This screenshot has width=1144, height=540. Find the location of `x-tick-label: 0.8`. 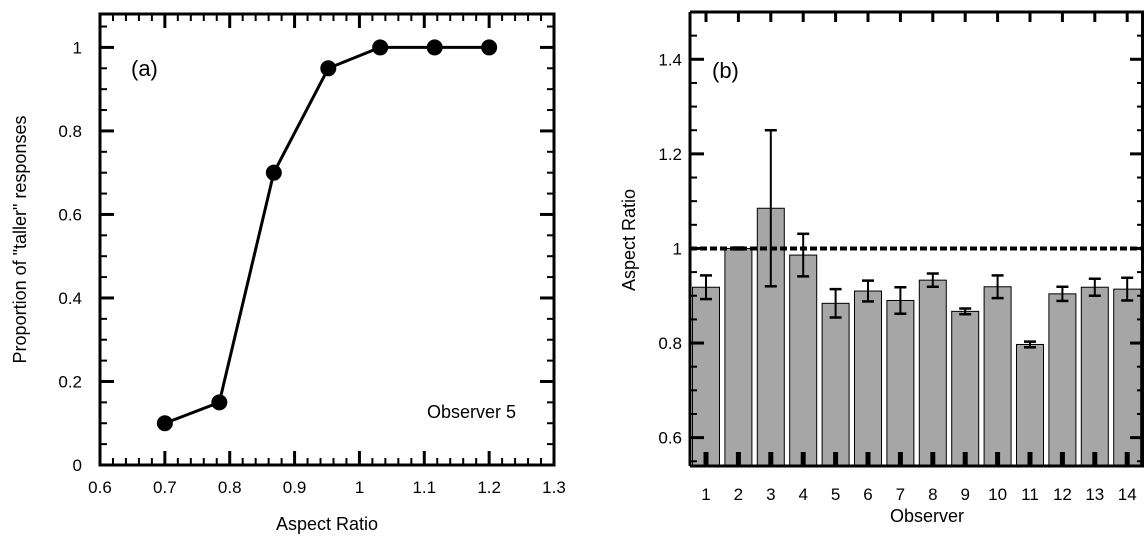

x-tick-label: 0.8 is located at coordinates (230, 487).